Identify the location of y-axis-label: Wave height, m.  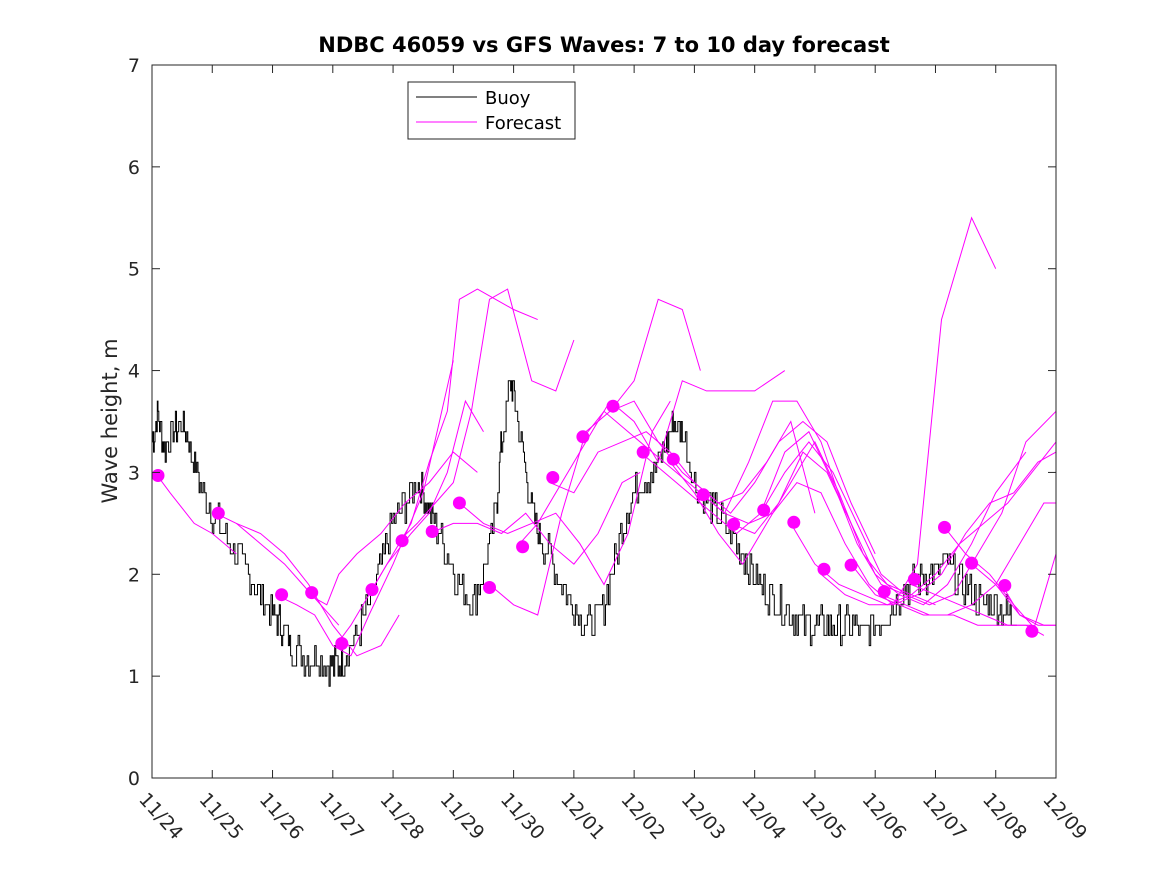
(110, 420).